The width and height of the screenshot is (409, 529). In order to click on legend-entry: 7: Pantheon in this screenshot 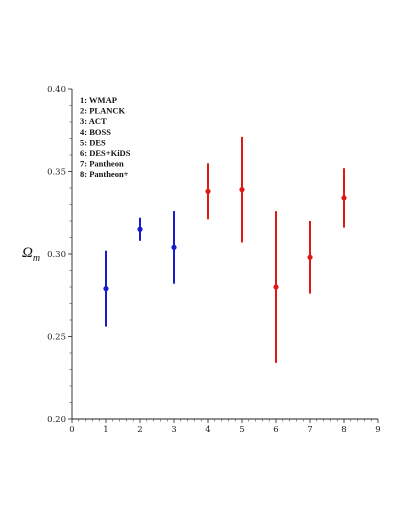, I will do `click(102, 164)`.